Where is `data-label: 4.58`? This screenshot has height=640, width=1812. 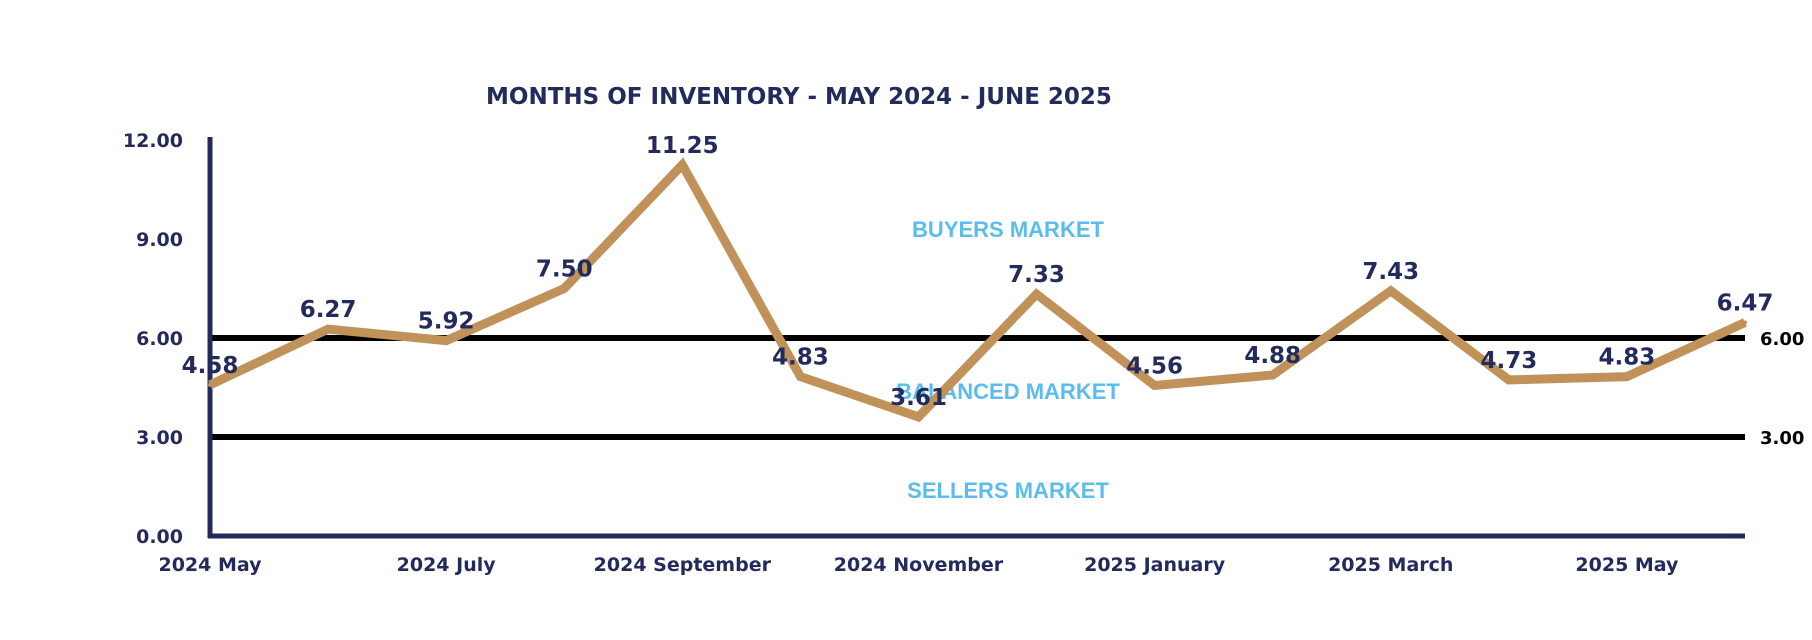 data-label: 4.58 is located at coordinates (210, 366).